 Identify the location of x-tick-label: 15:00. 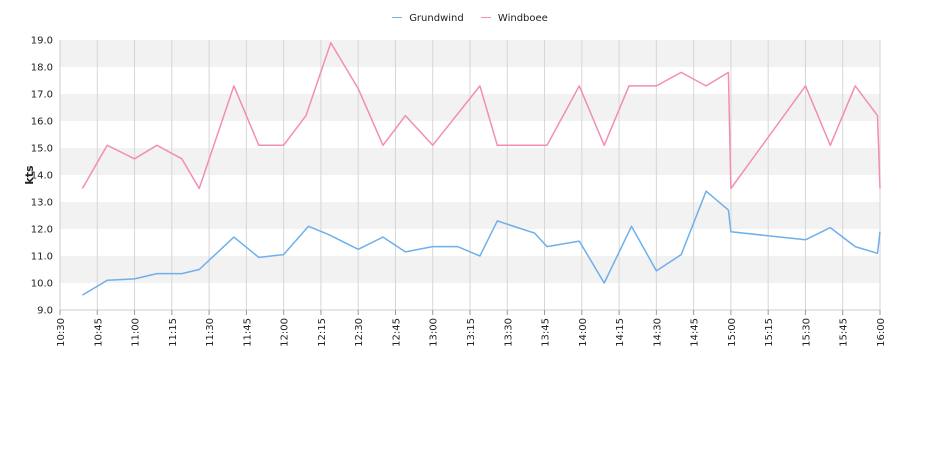
(732, 332).